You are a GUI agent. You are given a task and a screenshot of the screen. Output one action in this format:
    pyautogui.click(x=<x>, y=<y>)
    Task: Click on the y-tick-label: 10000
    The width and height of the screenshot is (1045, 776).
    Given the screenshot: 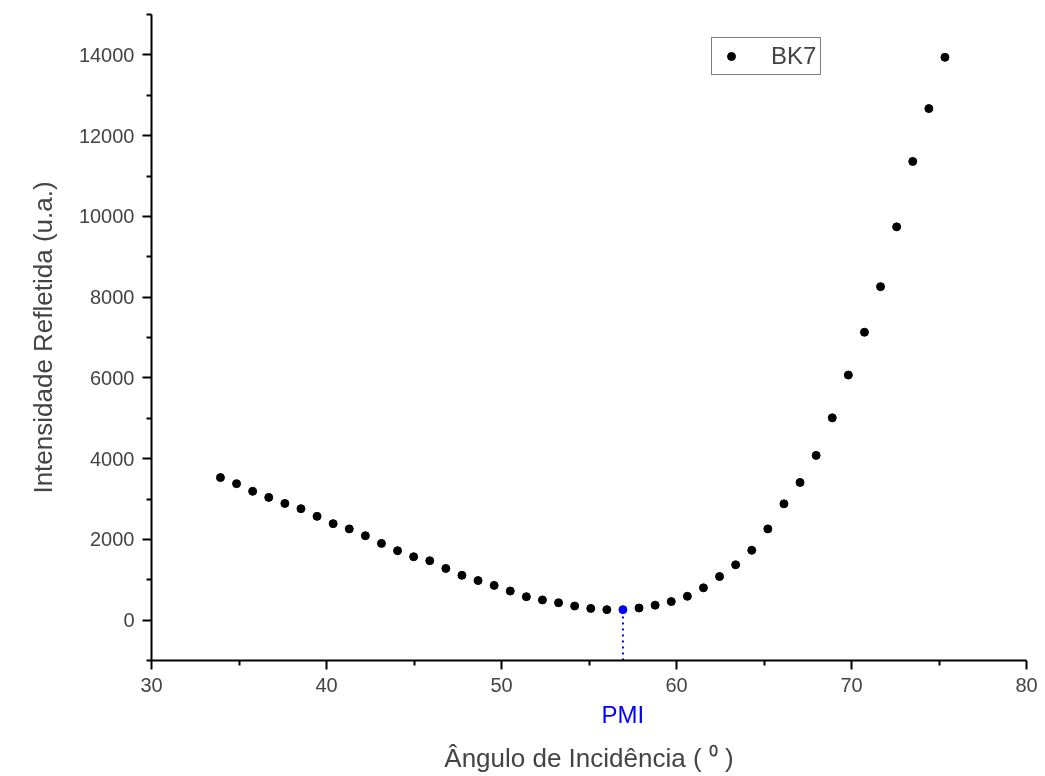 What is the action you would take?
    pyautogui.click(x=106, y=216)
    